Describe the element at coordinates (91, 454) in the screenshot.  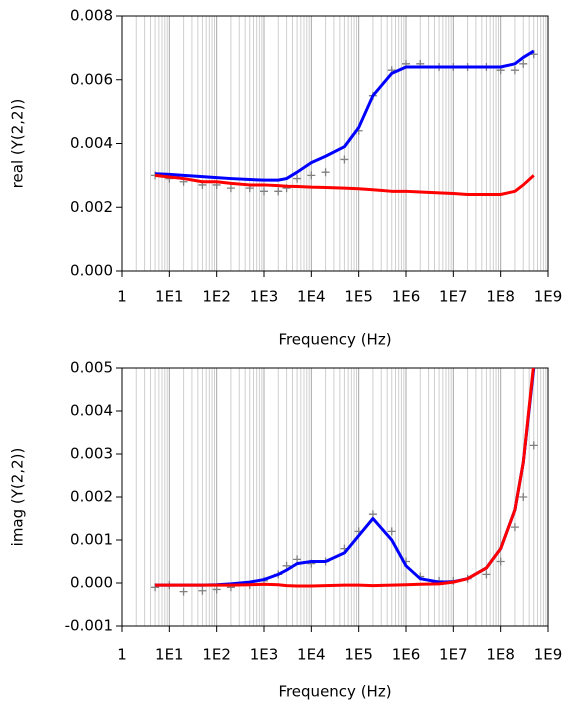
I see `y-tick-label: 0.003` at that location.